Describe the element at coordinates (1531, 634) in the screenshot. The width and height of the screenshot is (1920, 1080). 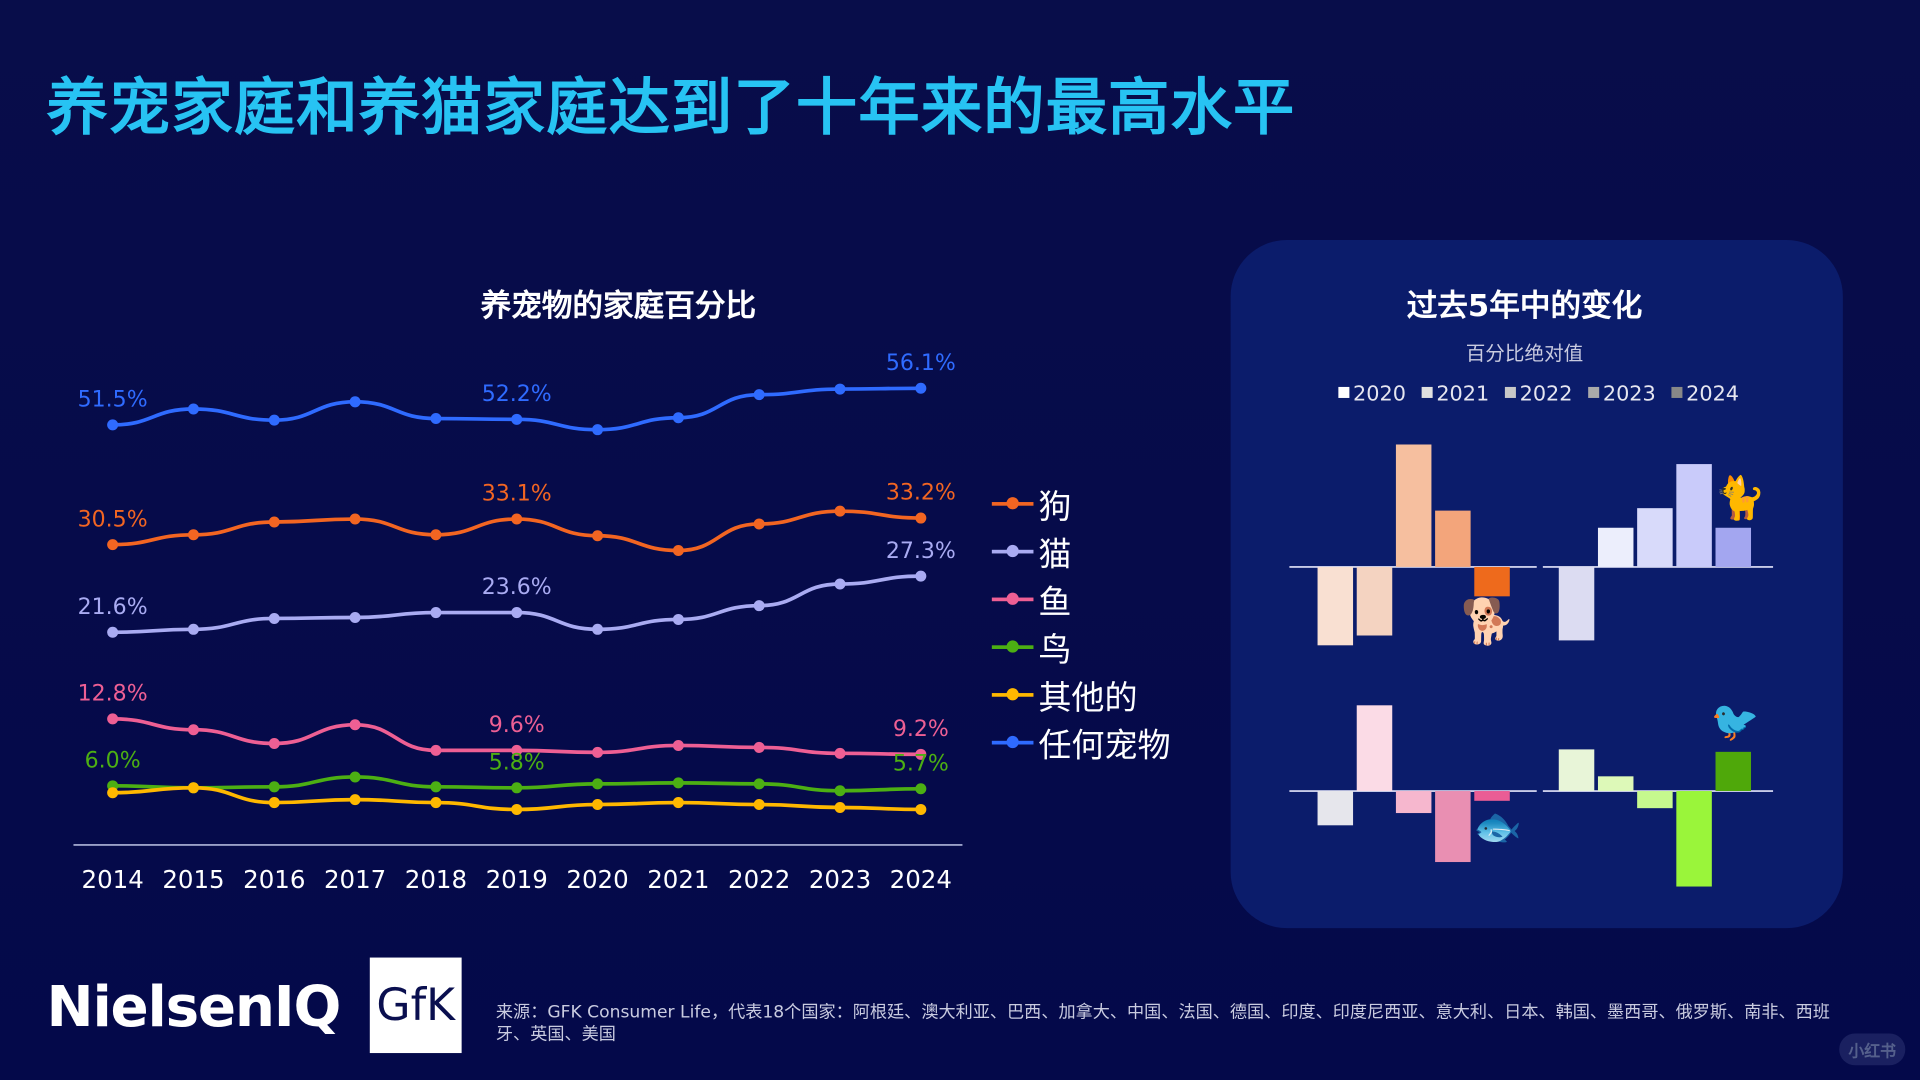
I see `bar-chart: 2020 2021 2022 2023 2024 🐕 🐈 🐟 🐦` at that location.